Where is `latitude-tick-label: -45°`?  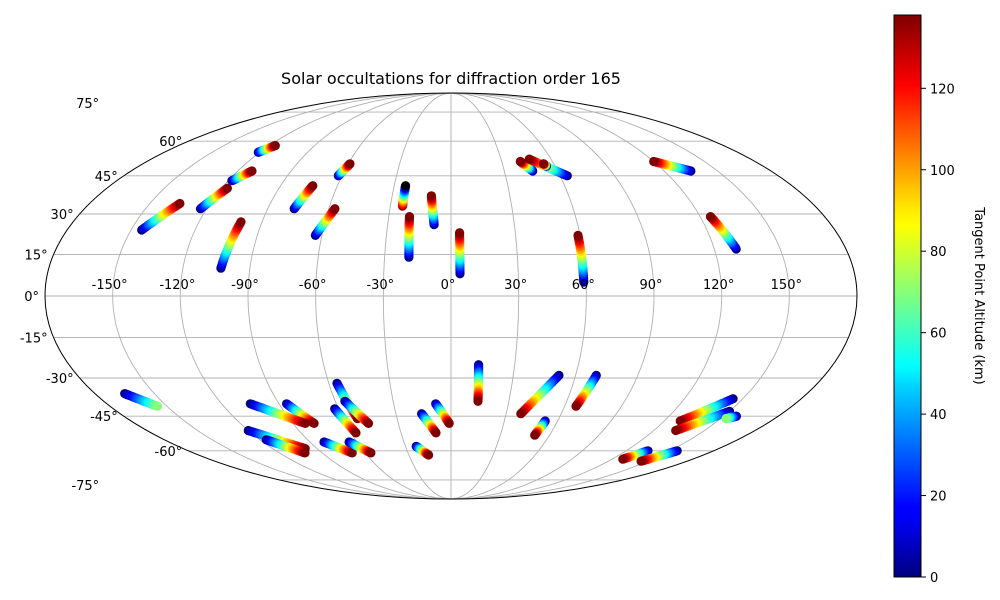
latitude-tick-label: -45° is located at coordinates (104, 417).